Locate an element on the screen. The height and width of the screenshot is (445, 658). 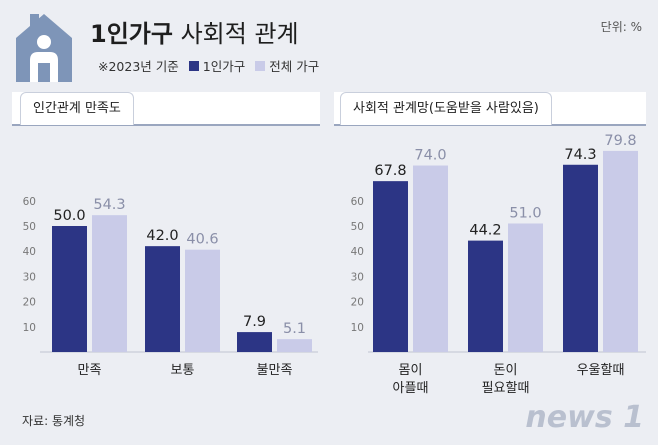
legend-item-all: 전체 가구 is located at coordinates (287, 65).